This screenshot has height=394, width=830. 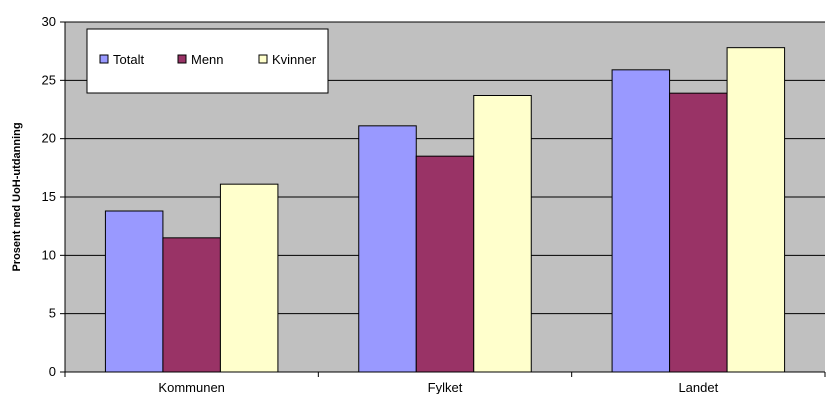 I want to click on y-tick-label: 5, so click(x=52, y=313).